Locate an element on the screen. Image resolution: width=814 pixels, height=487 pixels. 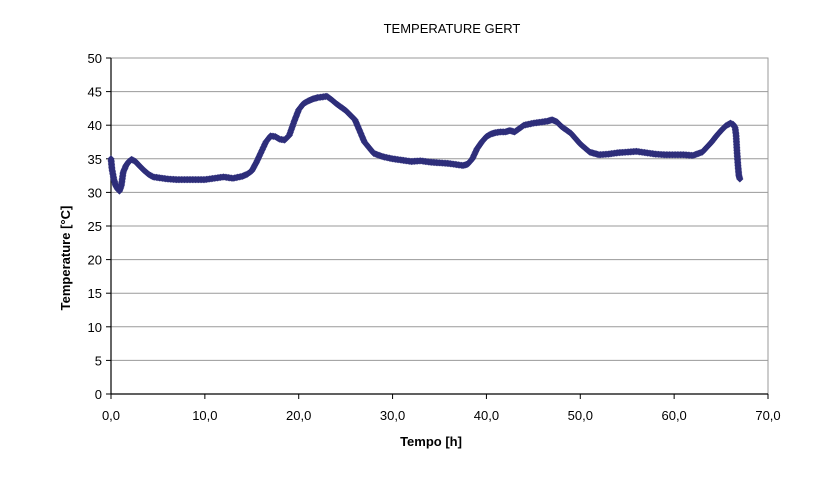
x-tick-label: 70,0 is located at coordinates (767, 415).